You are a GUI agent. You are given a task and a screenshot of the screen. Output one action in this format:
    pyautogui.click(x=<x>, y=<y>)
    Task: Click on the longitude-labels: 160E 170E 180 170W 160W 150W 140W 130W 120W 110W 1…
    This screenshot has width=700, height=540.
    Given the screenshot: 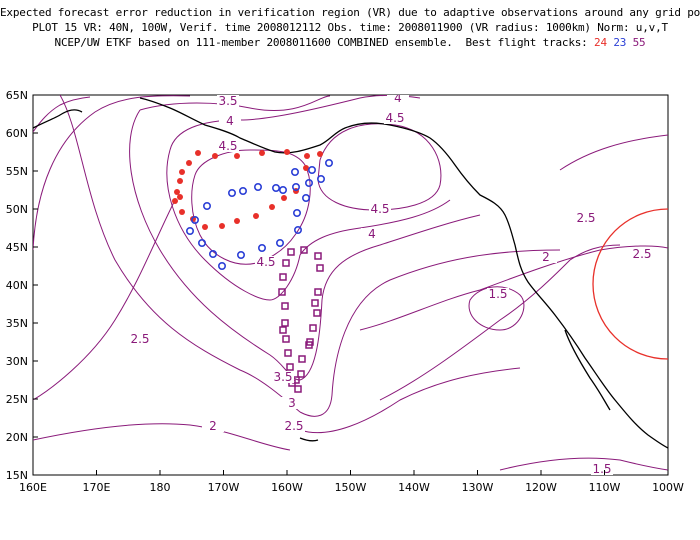 What is the action you would take?
    pyautogui.click(x=351, y=482)
    